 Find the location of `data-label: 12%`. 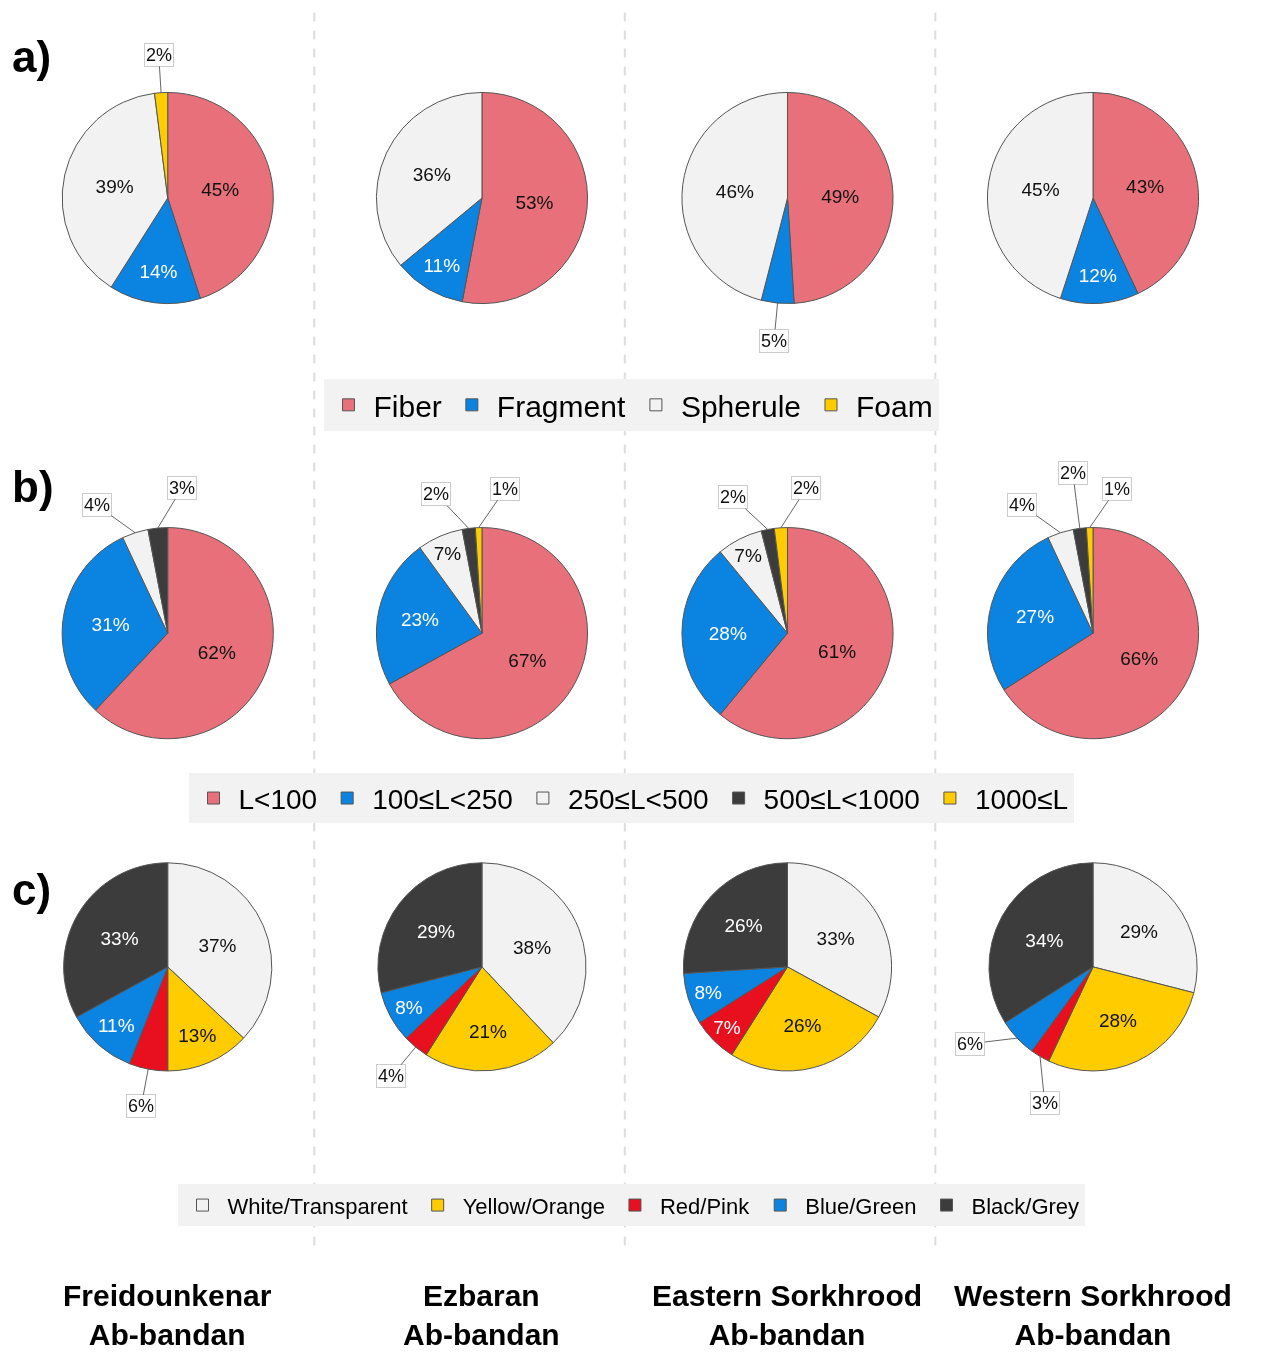

data-label: 12% is located at coordinates (1097, 275).